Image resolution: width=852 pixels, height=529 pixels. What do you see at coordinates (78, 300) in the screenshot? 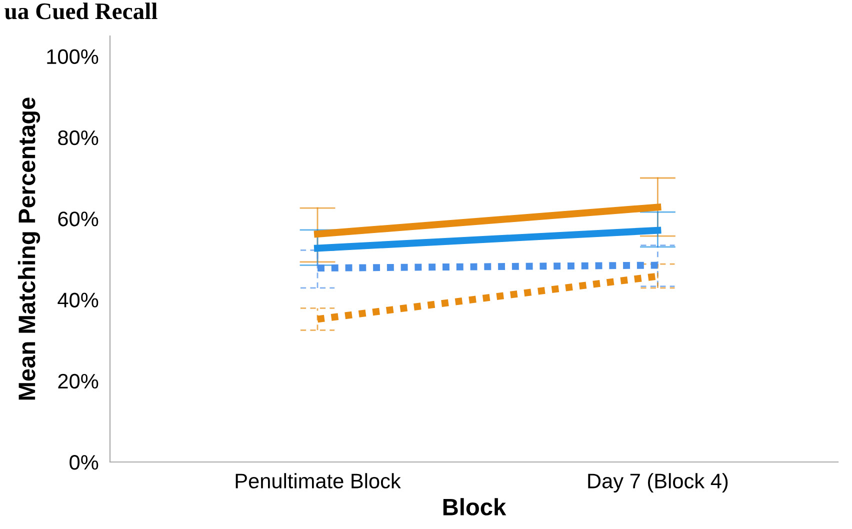
I see `y-tick-label: 40%` at bounding box center [78, 300].